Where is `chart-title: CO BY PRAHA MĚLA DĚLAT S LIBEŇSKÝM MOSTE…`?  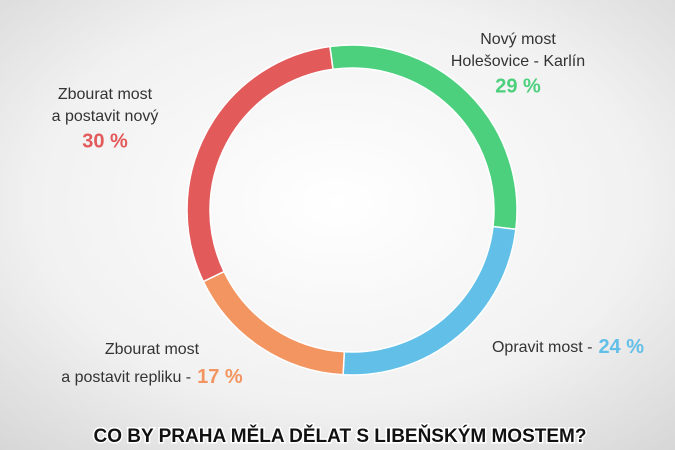 chart-title: CO BY PRAHA MĚLA DĚLAT S LIBEŇSKÝM MOSTE… is located at coordinates (340, 436).